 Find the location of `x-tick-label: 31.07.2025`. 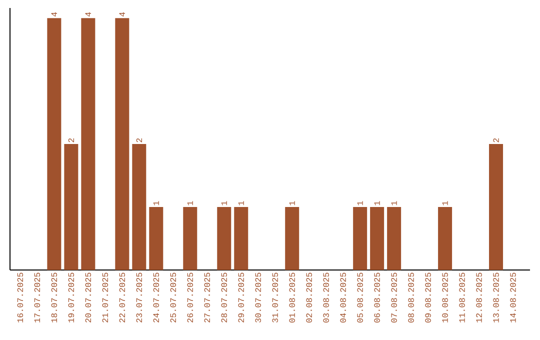

x-tick-label: 31.07.2025 is located at coordinates (275, 297).